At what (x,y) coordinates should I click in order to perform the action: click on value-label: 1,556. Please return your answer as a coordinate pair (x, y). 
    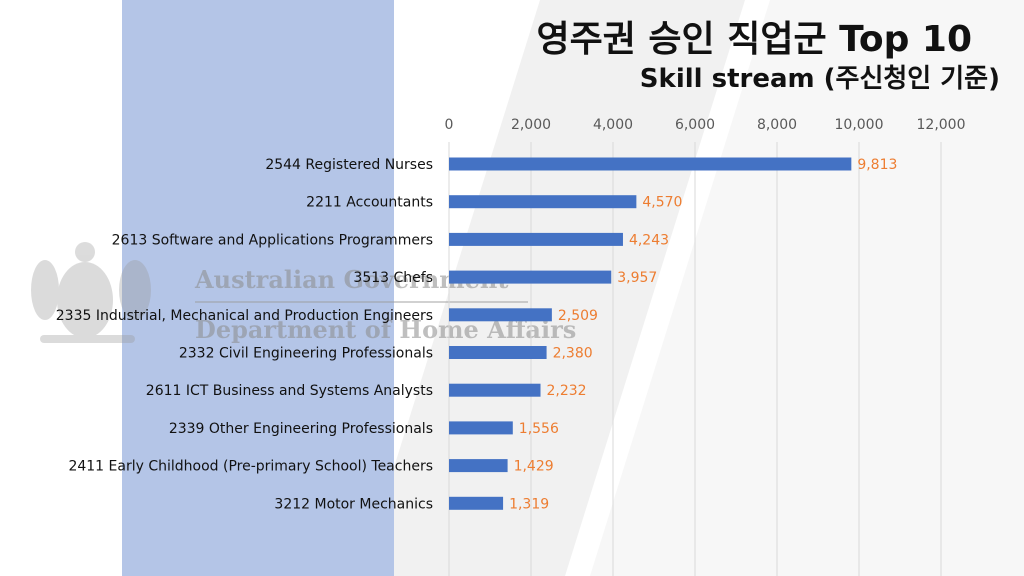
    Looking at the image, I should click on (539, 429).